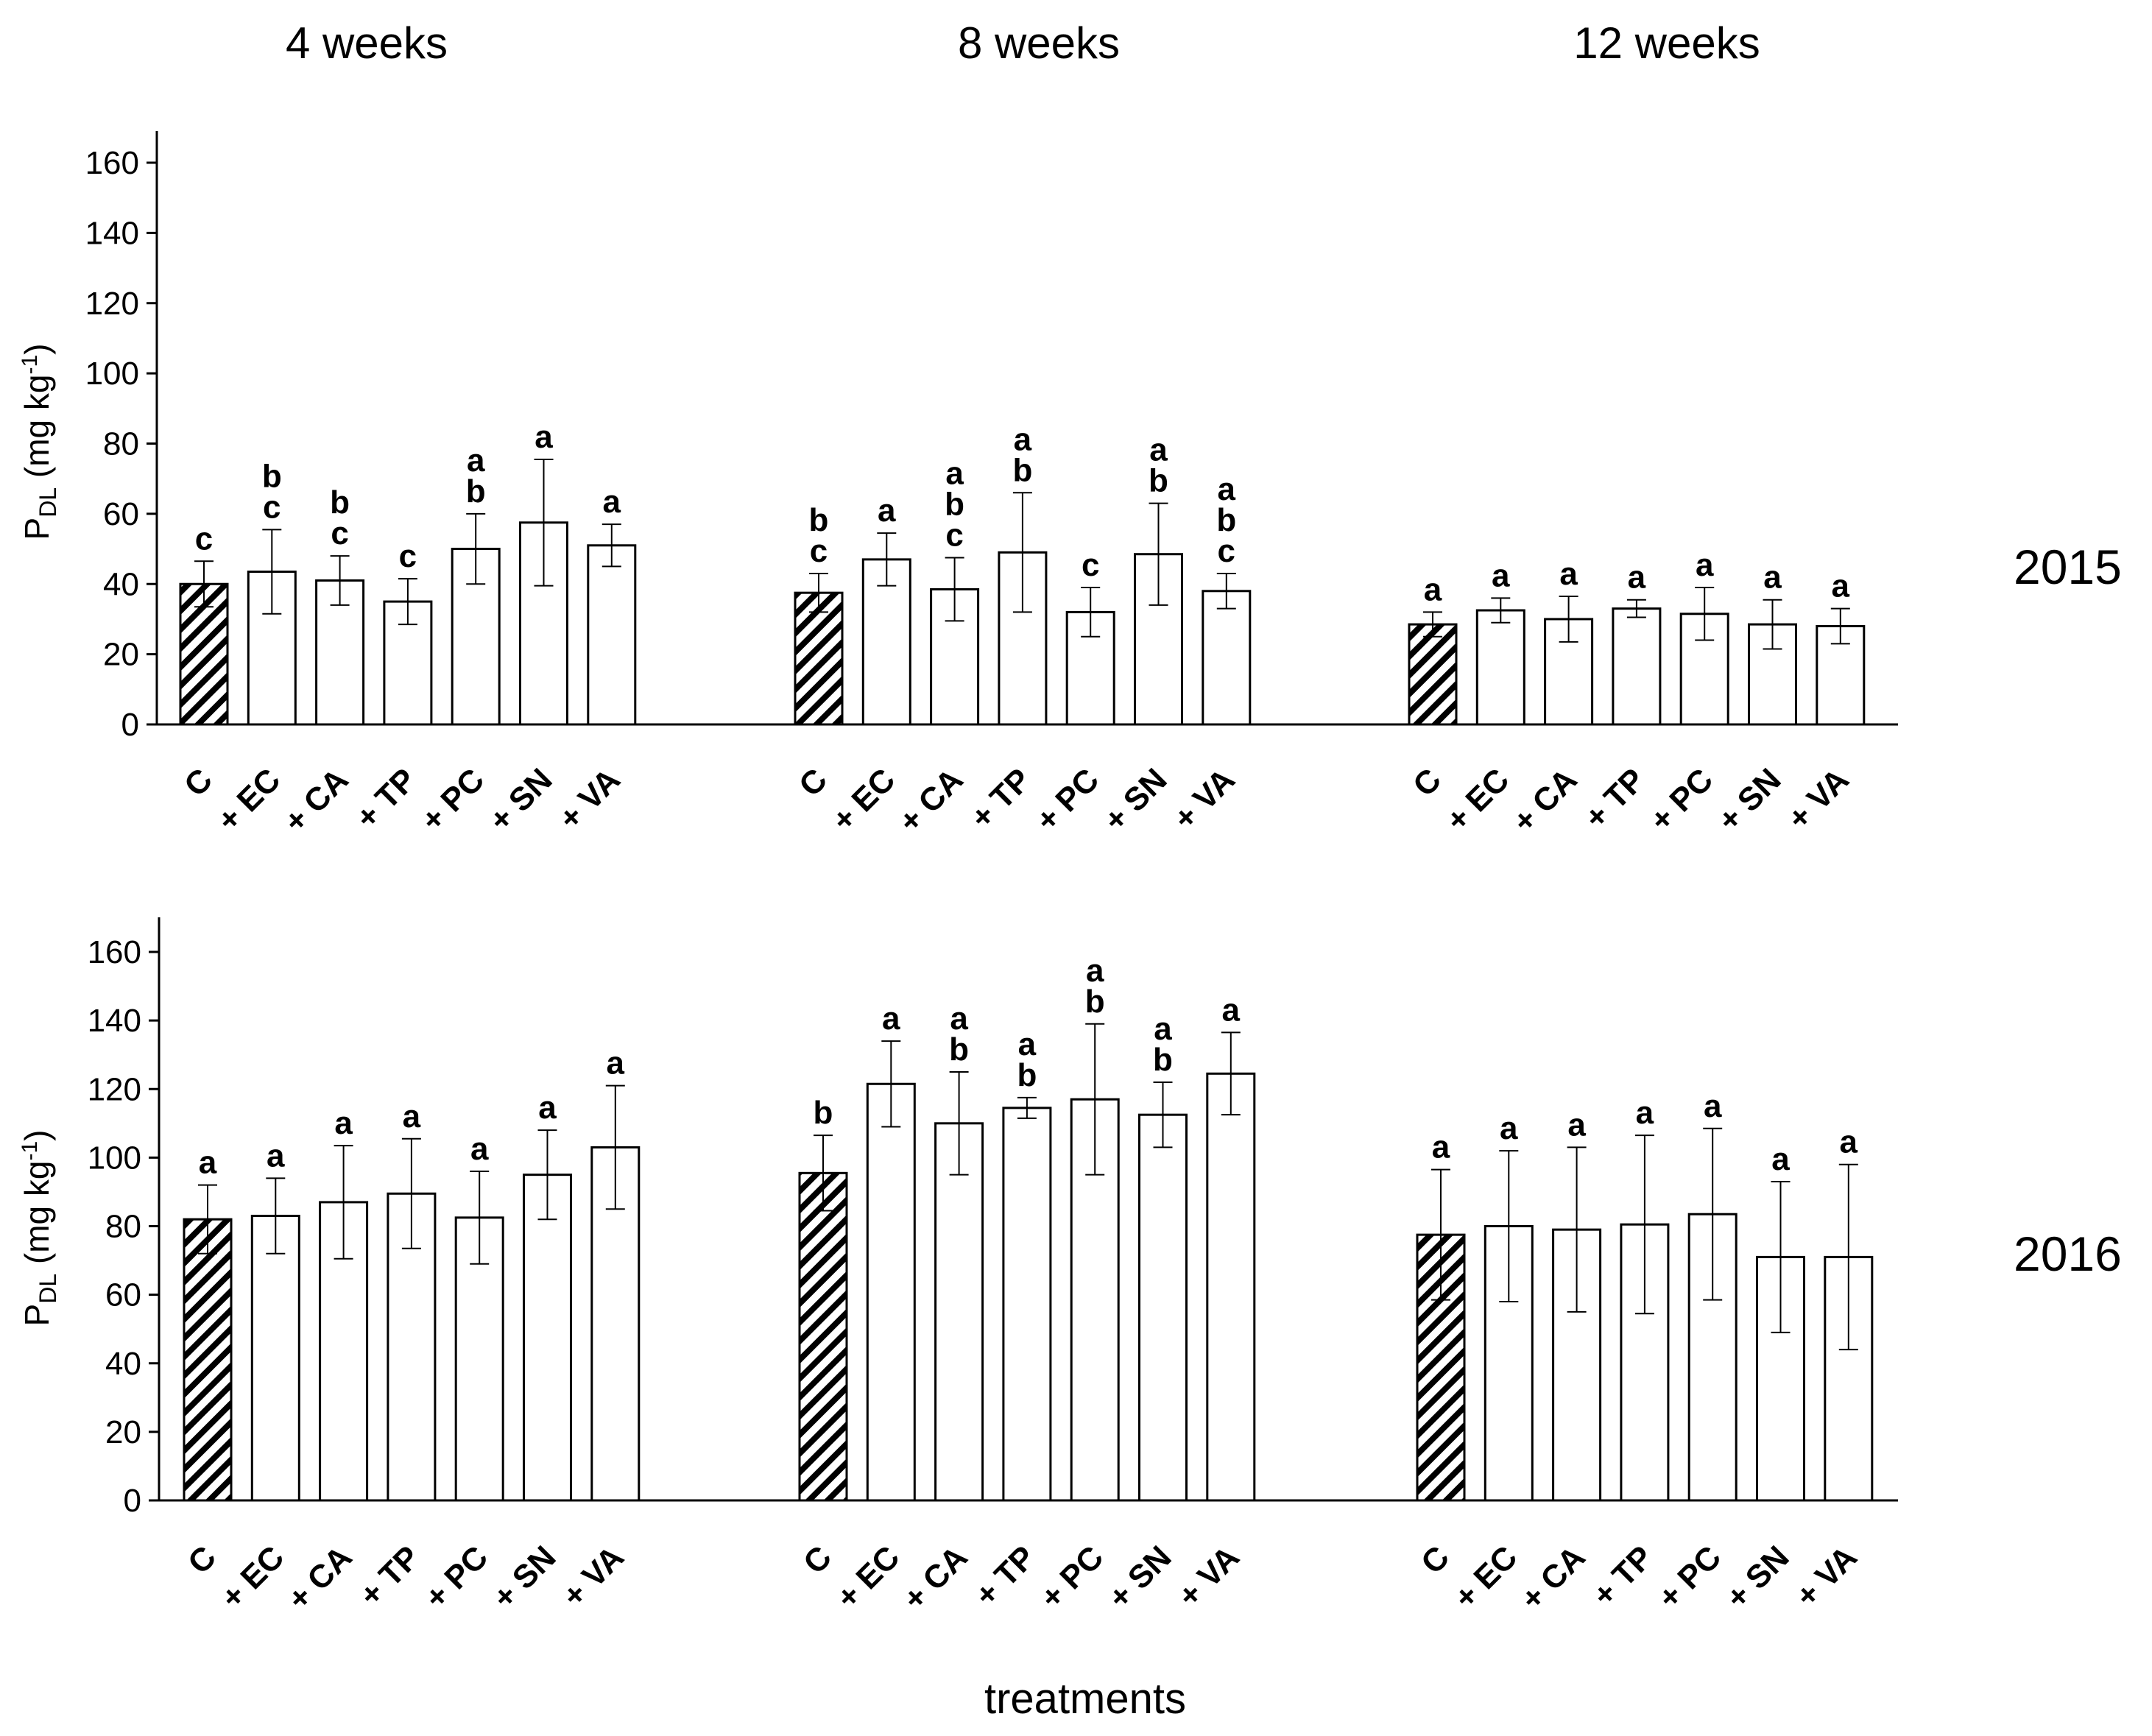 Image resolution: width=2152 pixels, height=1736 pixels. What do you see at coordinates (114, 1089) in the screenshot?
I see `y-tick-label: 120` at bounding box center [114, 1089].